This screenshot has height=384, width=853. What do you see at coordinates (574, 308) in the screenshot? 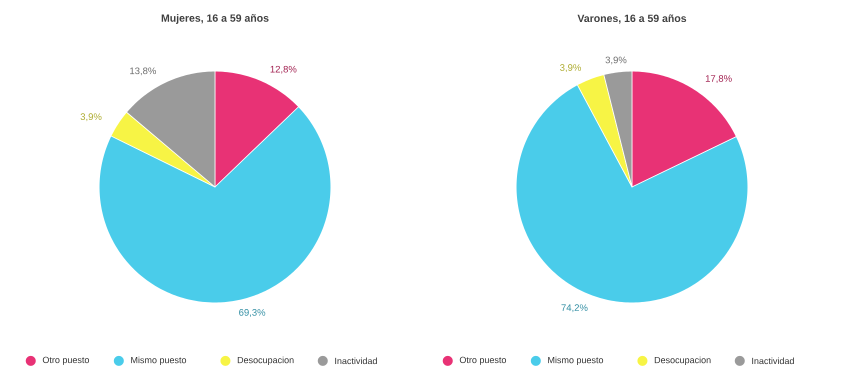
I see `data-label: 74,2%` at bounding box center [574, 308].